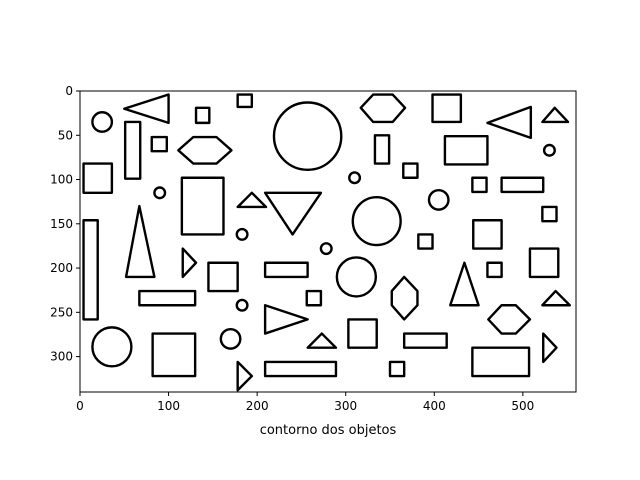  Describe the element at coordinates (61, 268) in the screenshot. I see `y-tick-label: 200` at that location.